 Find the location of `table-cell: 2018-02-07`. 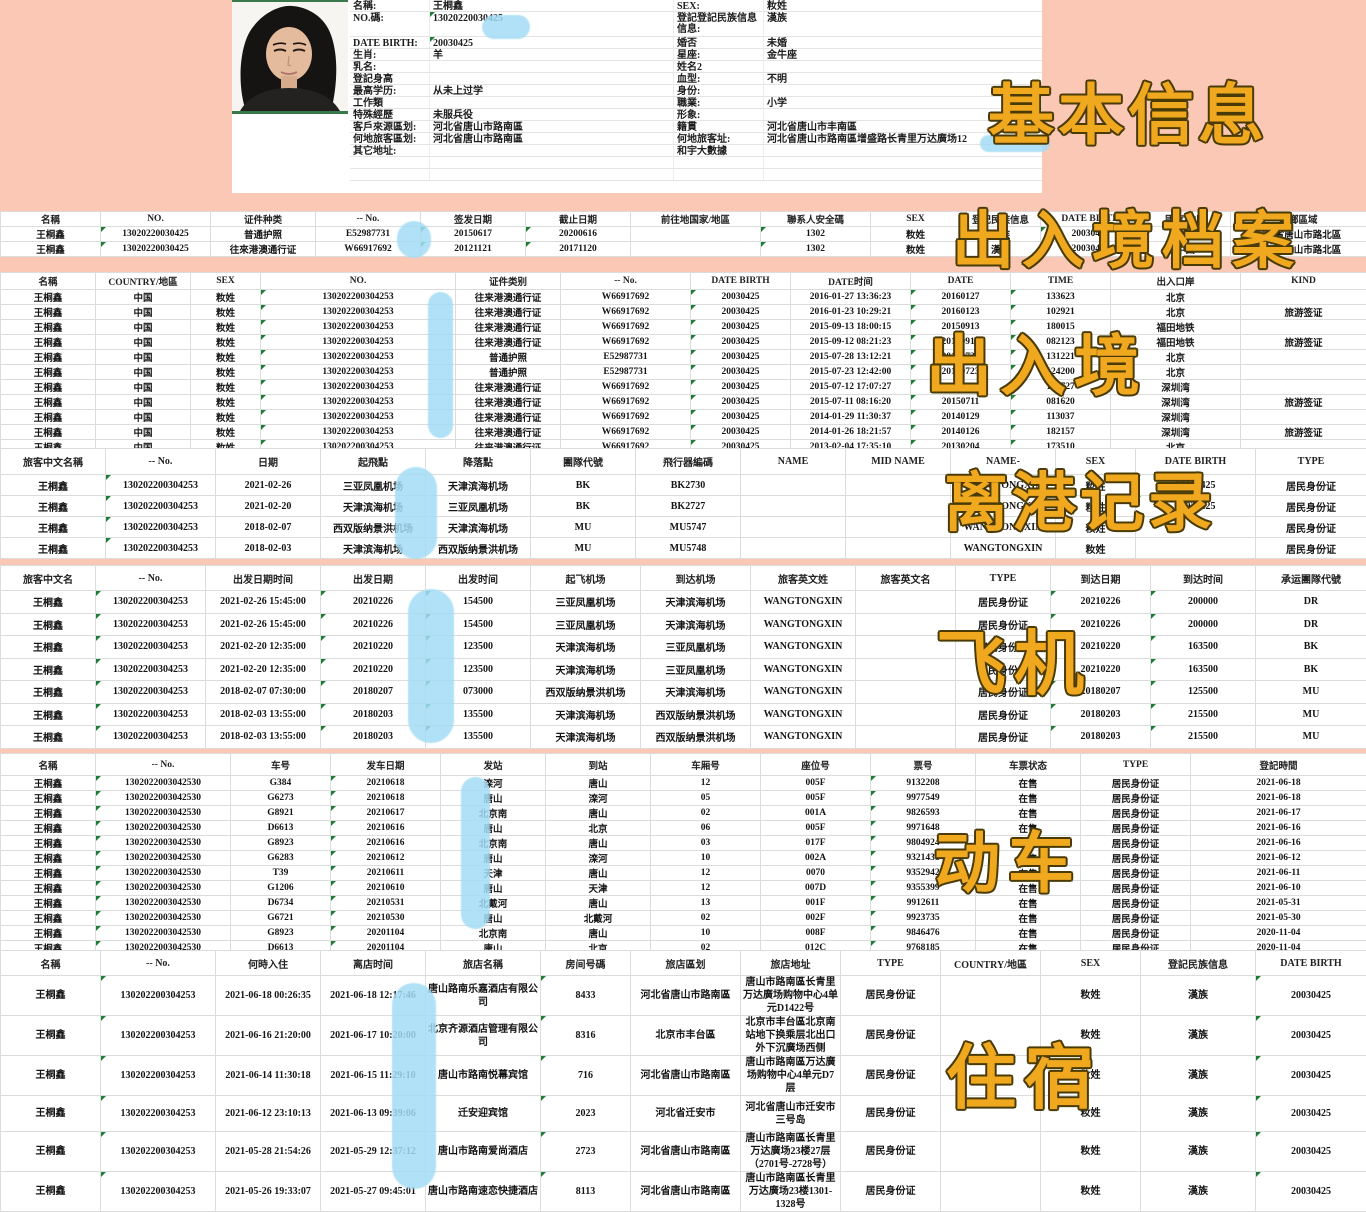

table-cell: 2018-02-07 is located at coordinates (268, 527).